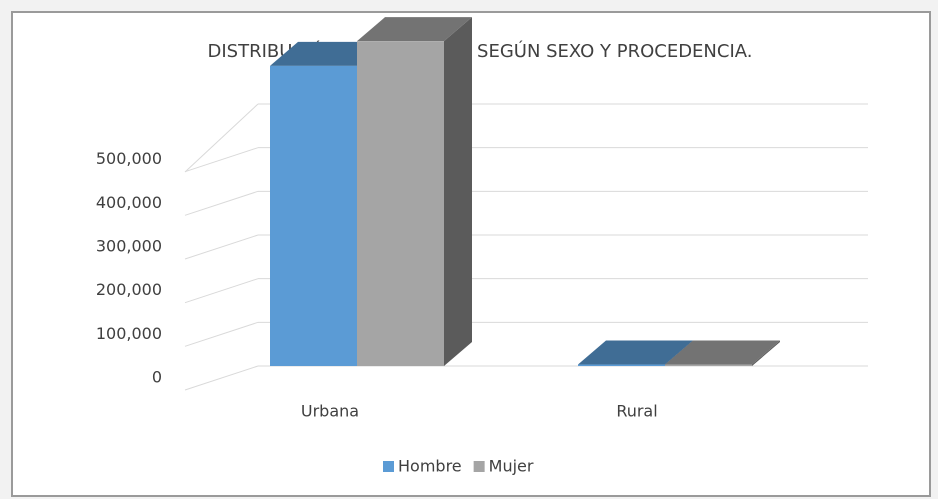  I want to click on y-tick-label: 100,000, so click(129, 333).